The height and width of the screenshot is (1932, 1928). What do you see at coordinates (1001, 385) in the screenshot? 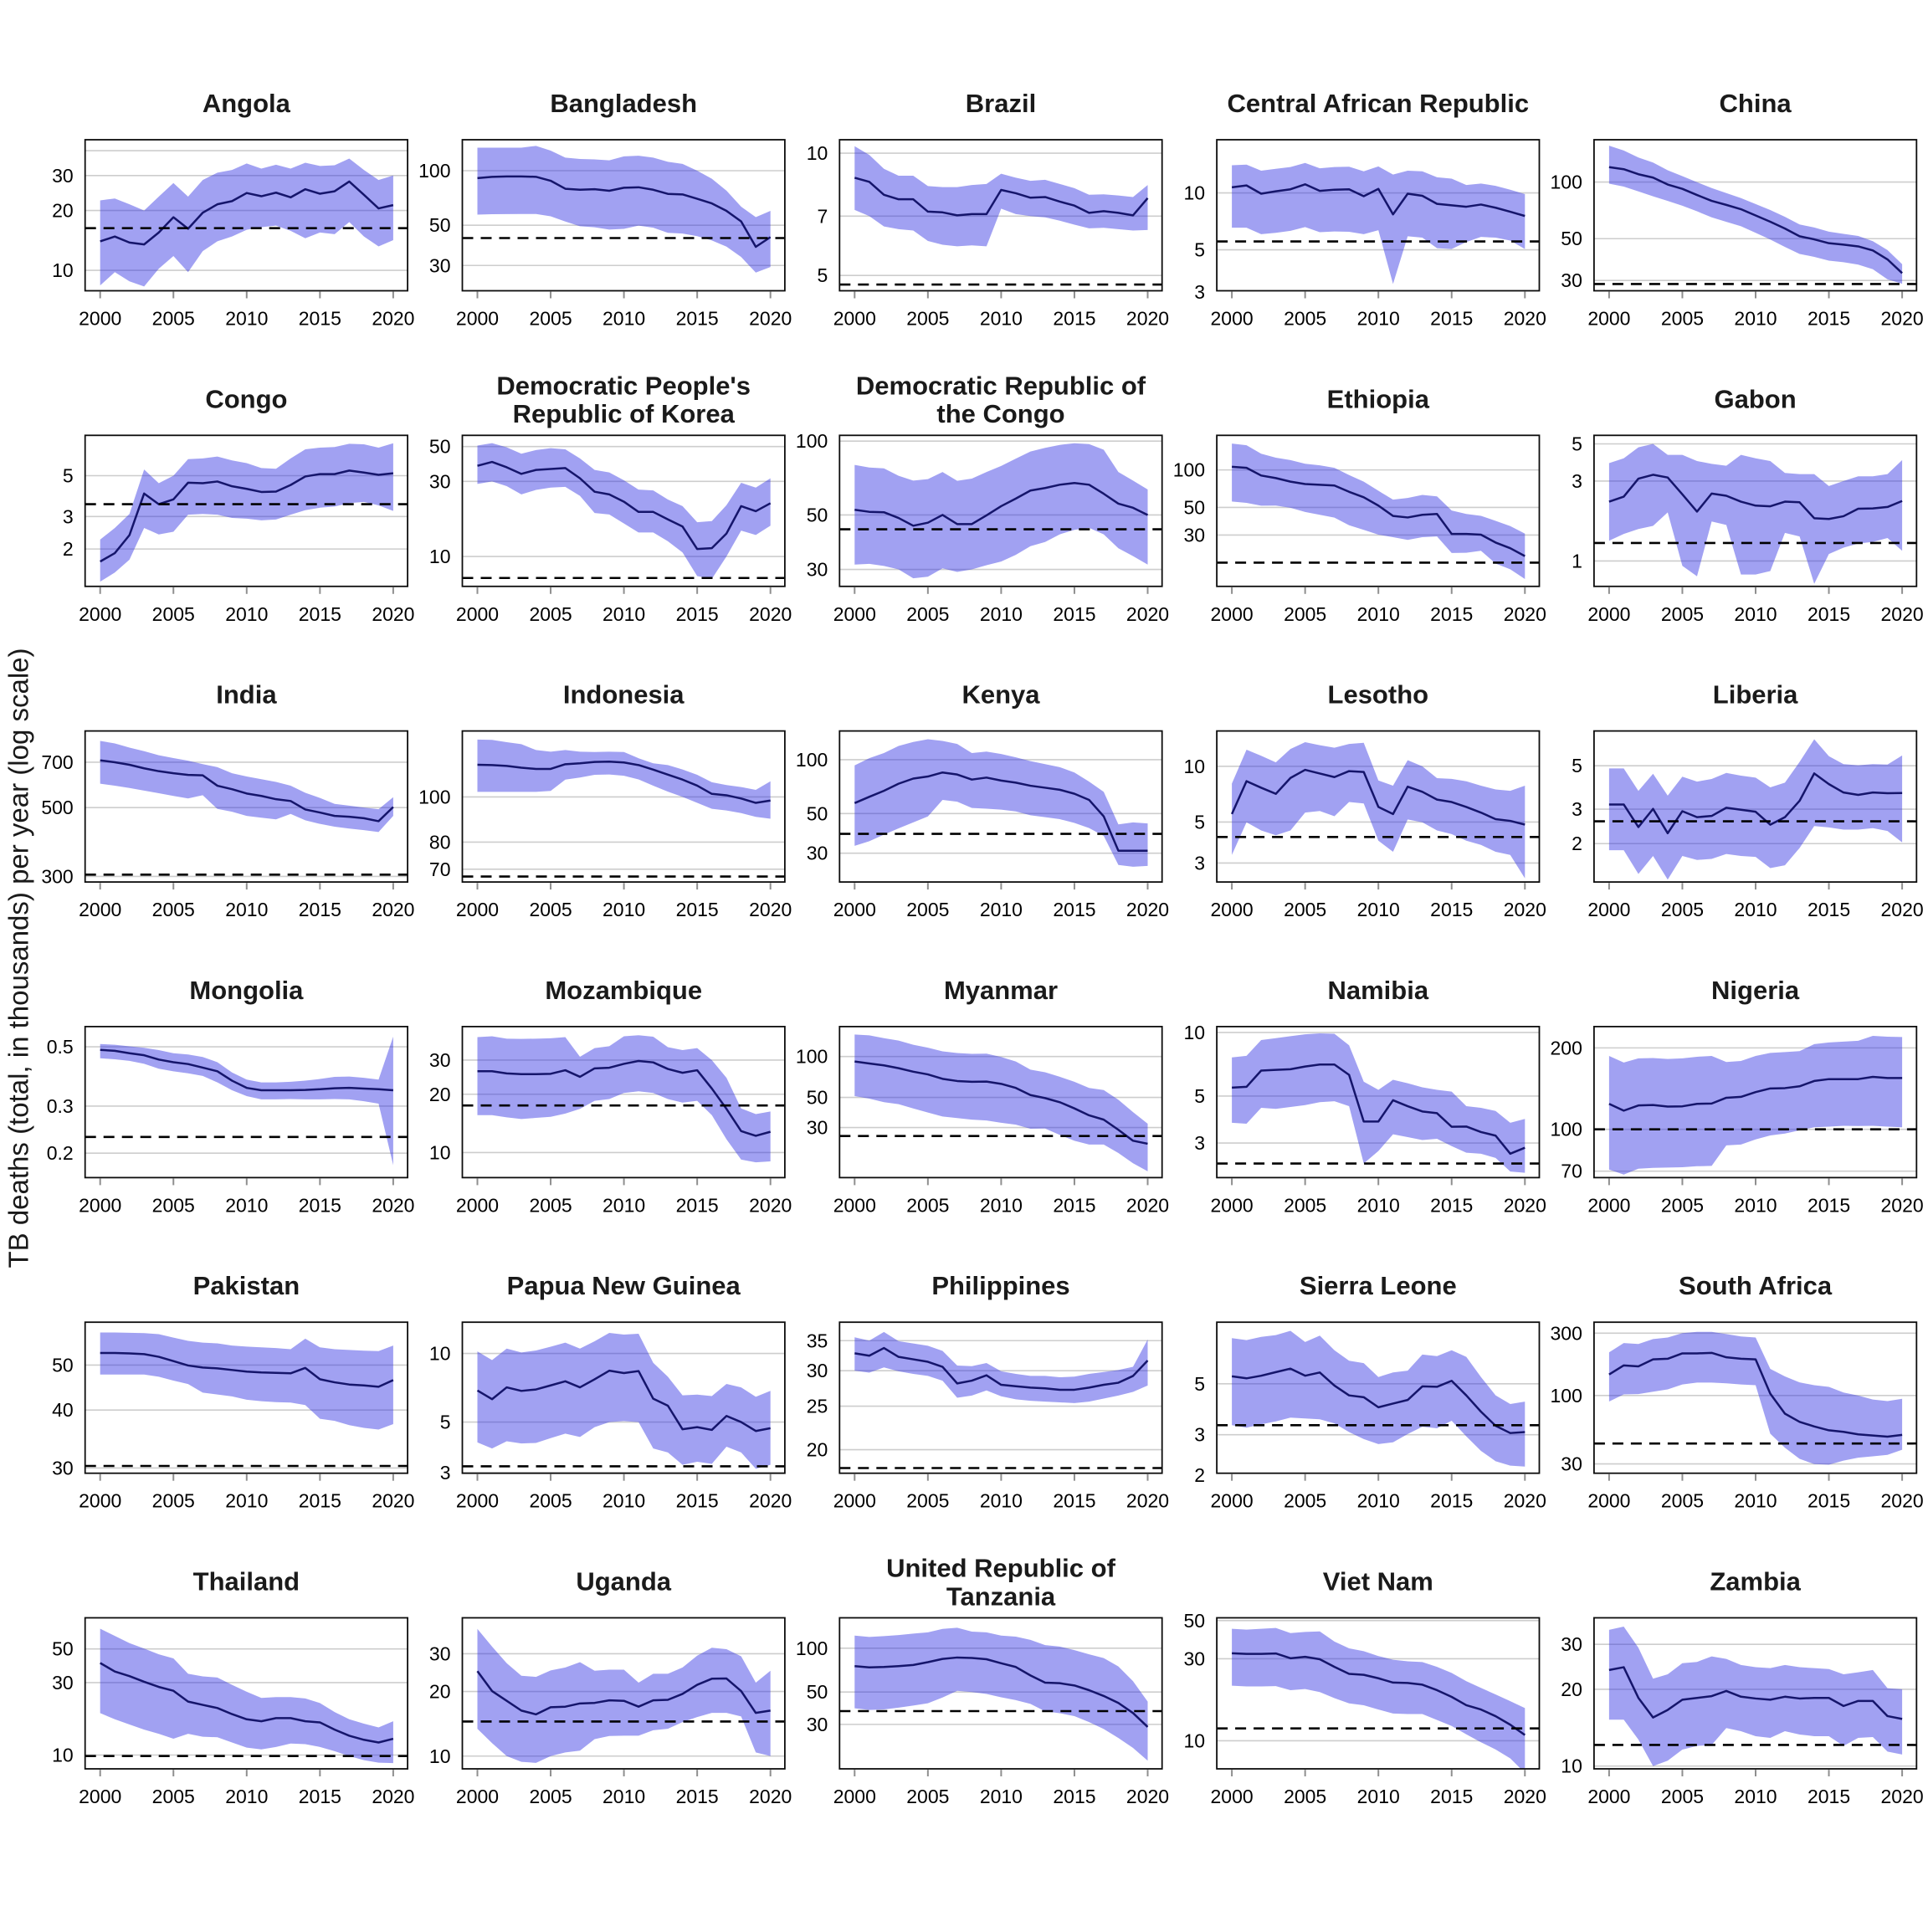
I see `svg-text: Democratic Republic of` at bounding box center [1001, 385].